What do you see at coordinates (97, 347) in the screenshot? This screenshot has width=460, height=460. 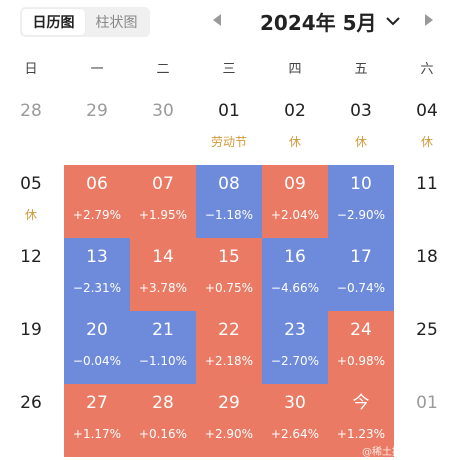 I see `day-cell: 20 −0.04%` at bounding box center [97, 347].